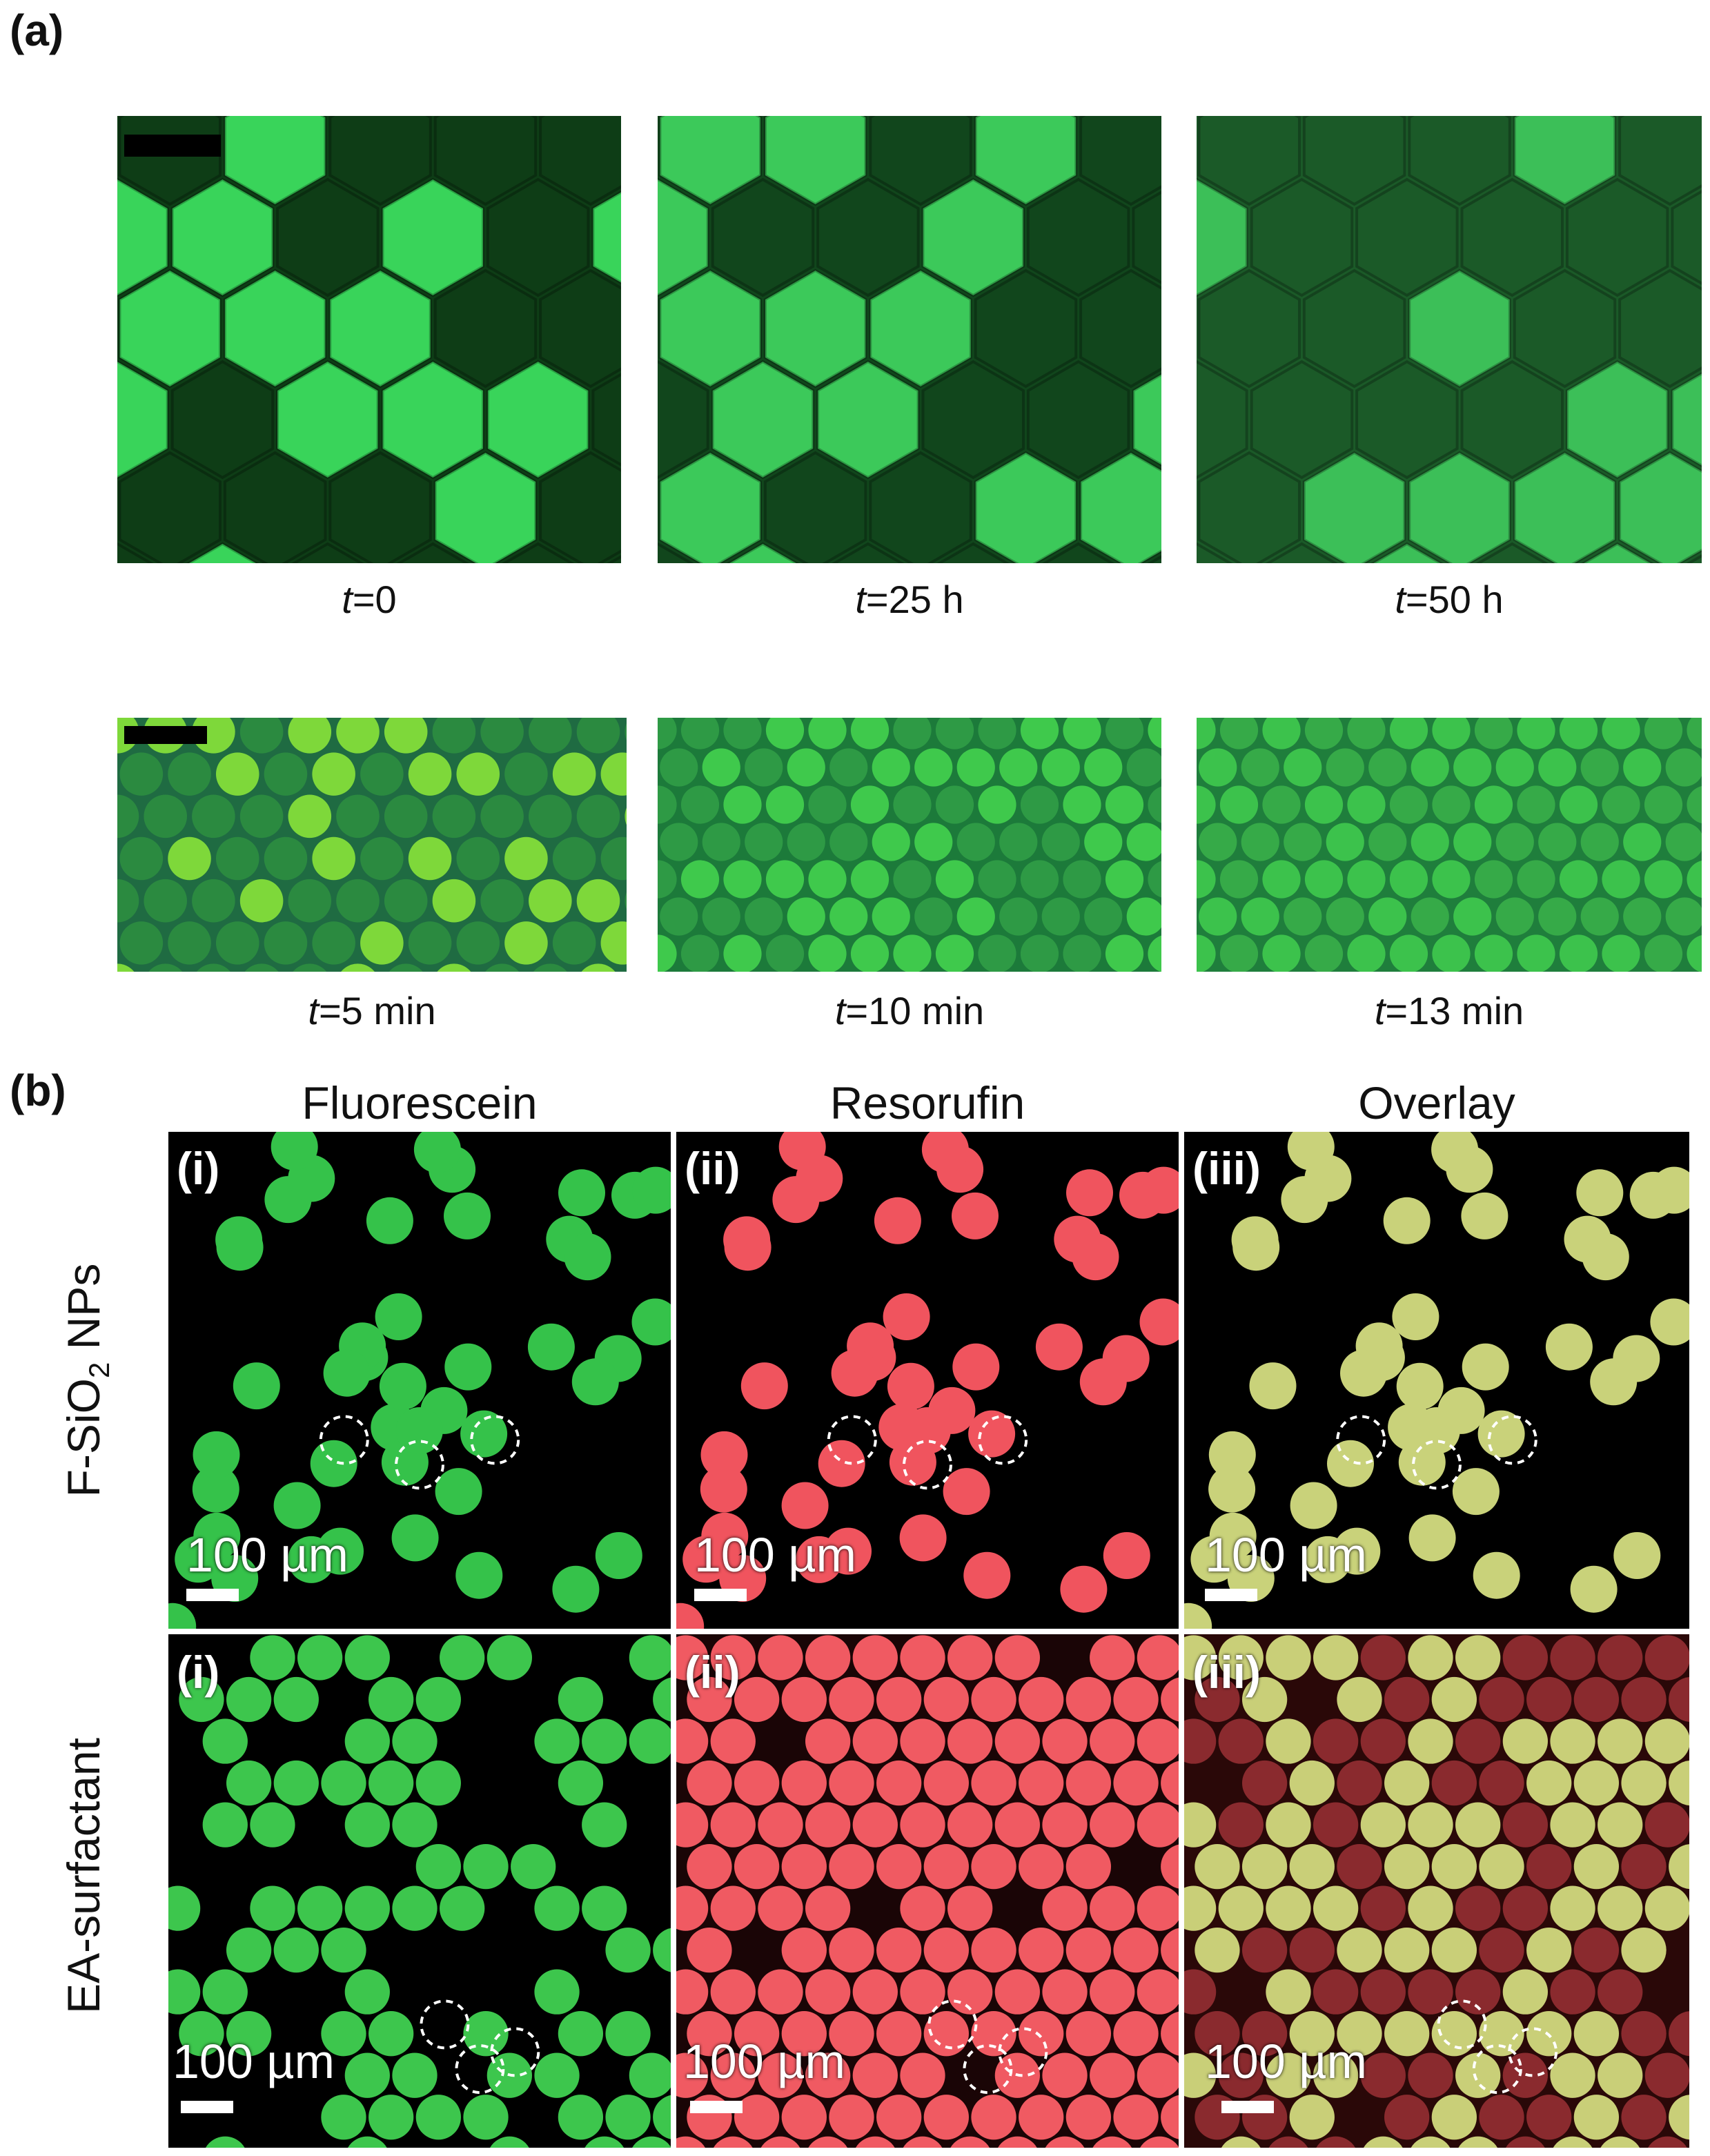 Image resolution: width=1710 pixels, height=2156 pixels. What do you see at coordinates (716, 2107) in the screenshot?
I see `scale-bar-b5` at bounding box center [716, 2107].